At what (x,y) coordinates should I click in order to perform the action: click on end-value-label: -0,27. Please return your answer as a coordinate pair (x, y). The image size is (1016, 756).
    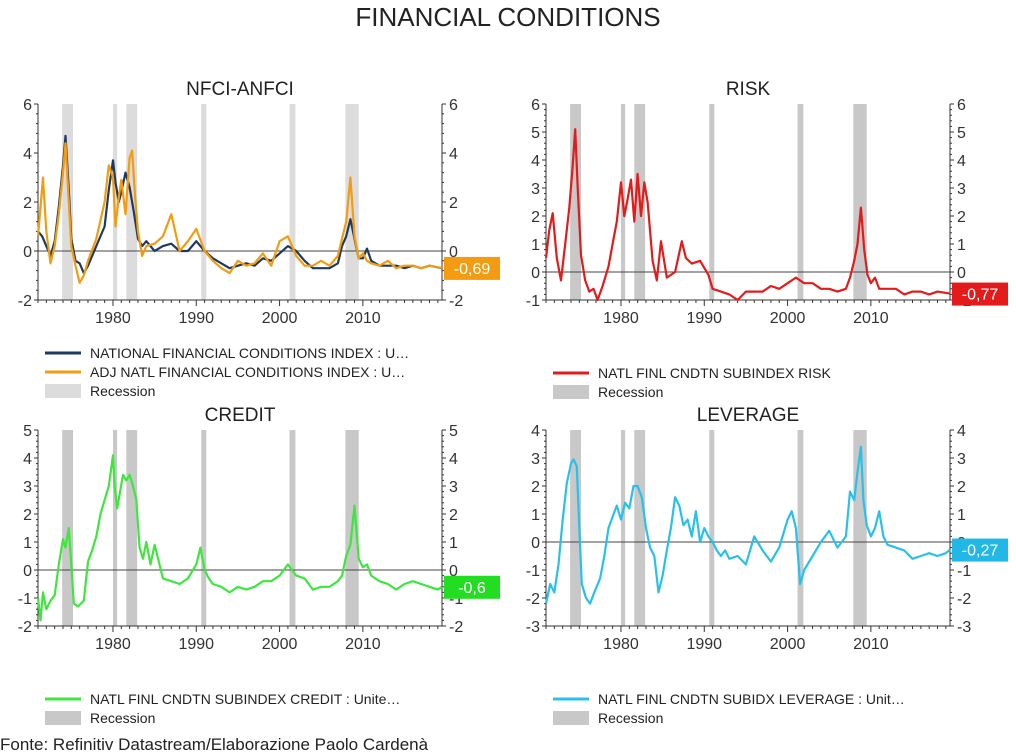
    Looking at the image, I should click on (980, 551).